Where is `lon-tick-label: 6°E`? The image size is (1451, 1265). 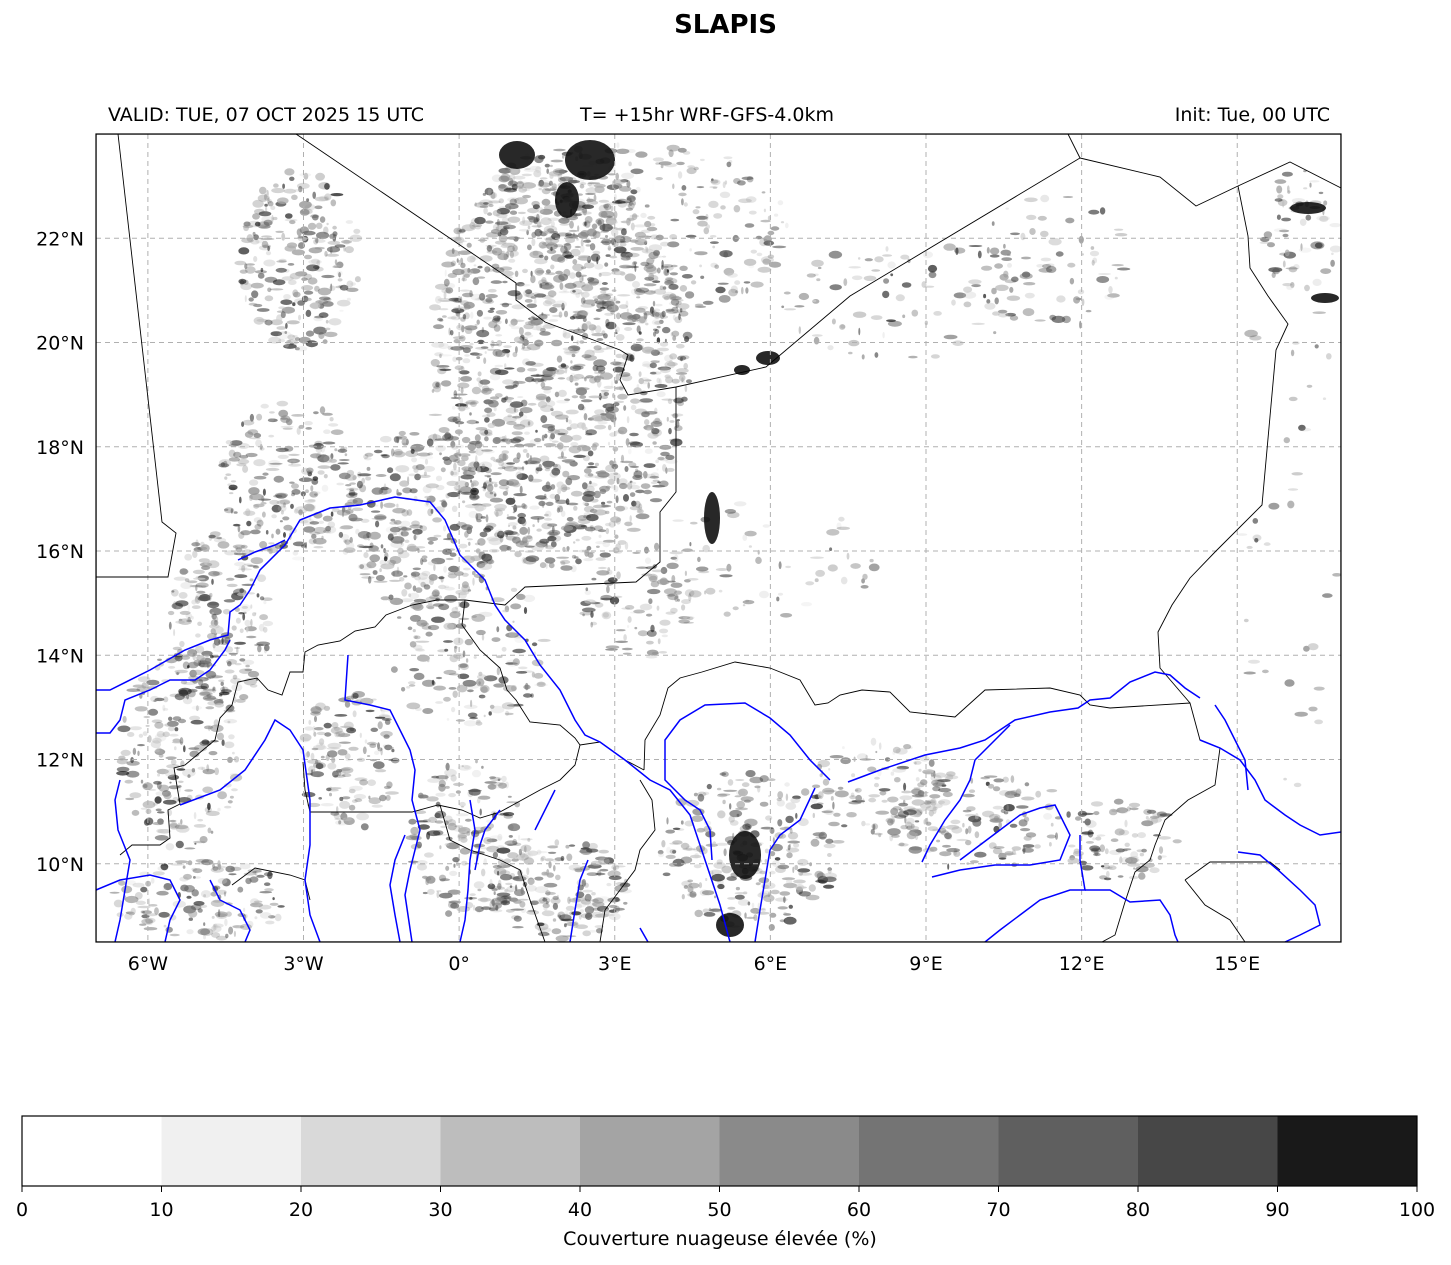 lon-tick-label: 6°E is located at coordinates (771, 964).